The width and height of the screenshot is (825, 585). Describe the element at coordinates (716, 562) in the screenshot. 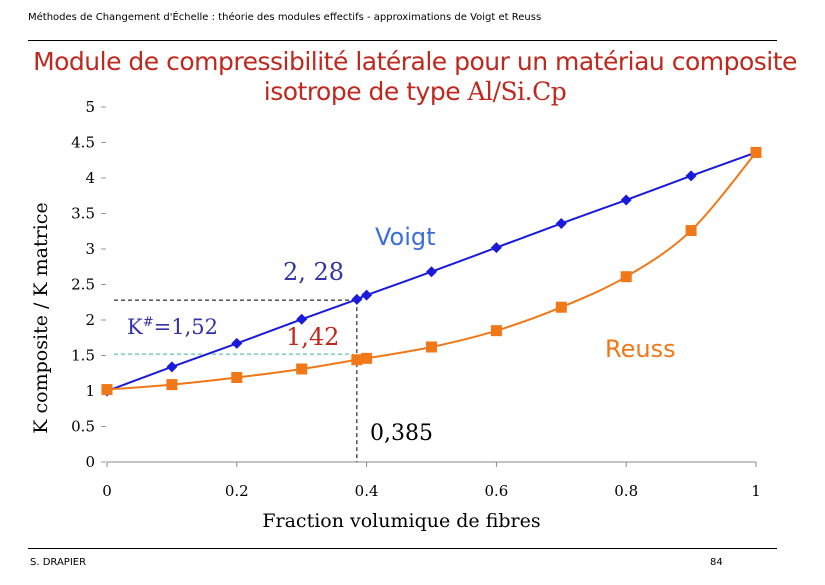

I see `footer-page-number: 84` at that location.